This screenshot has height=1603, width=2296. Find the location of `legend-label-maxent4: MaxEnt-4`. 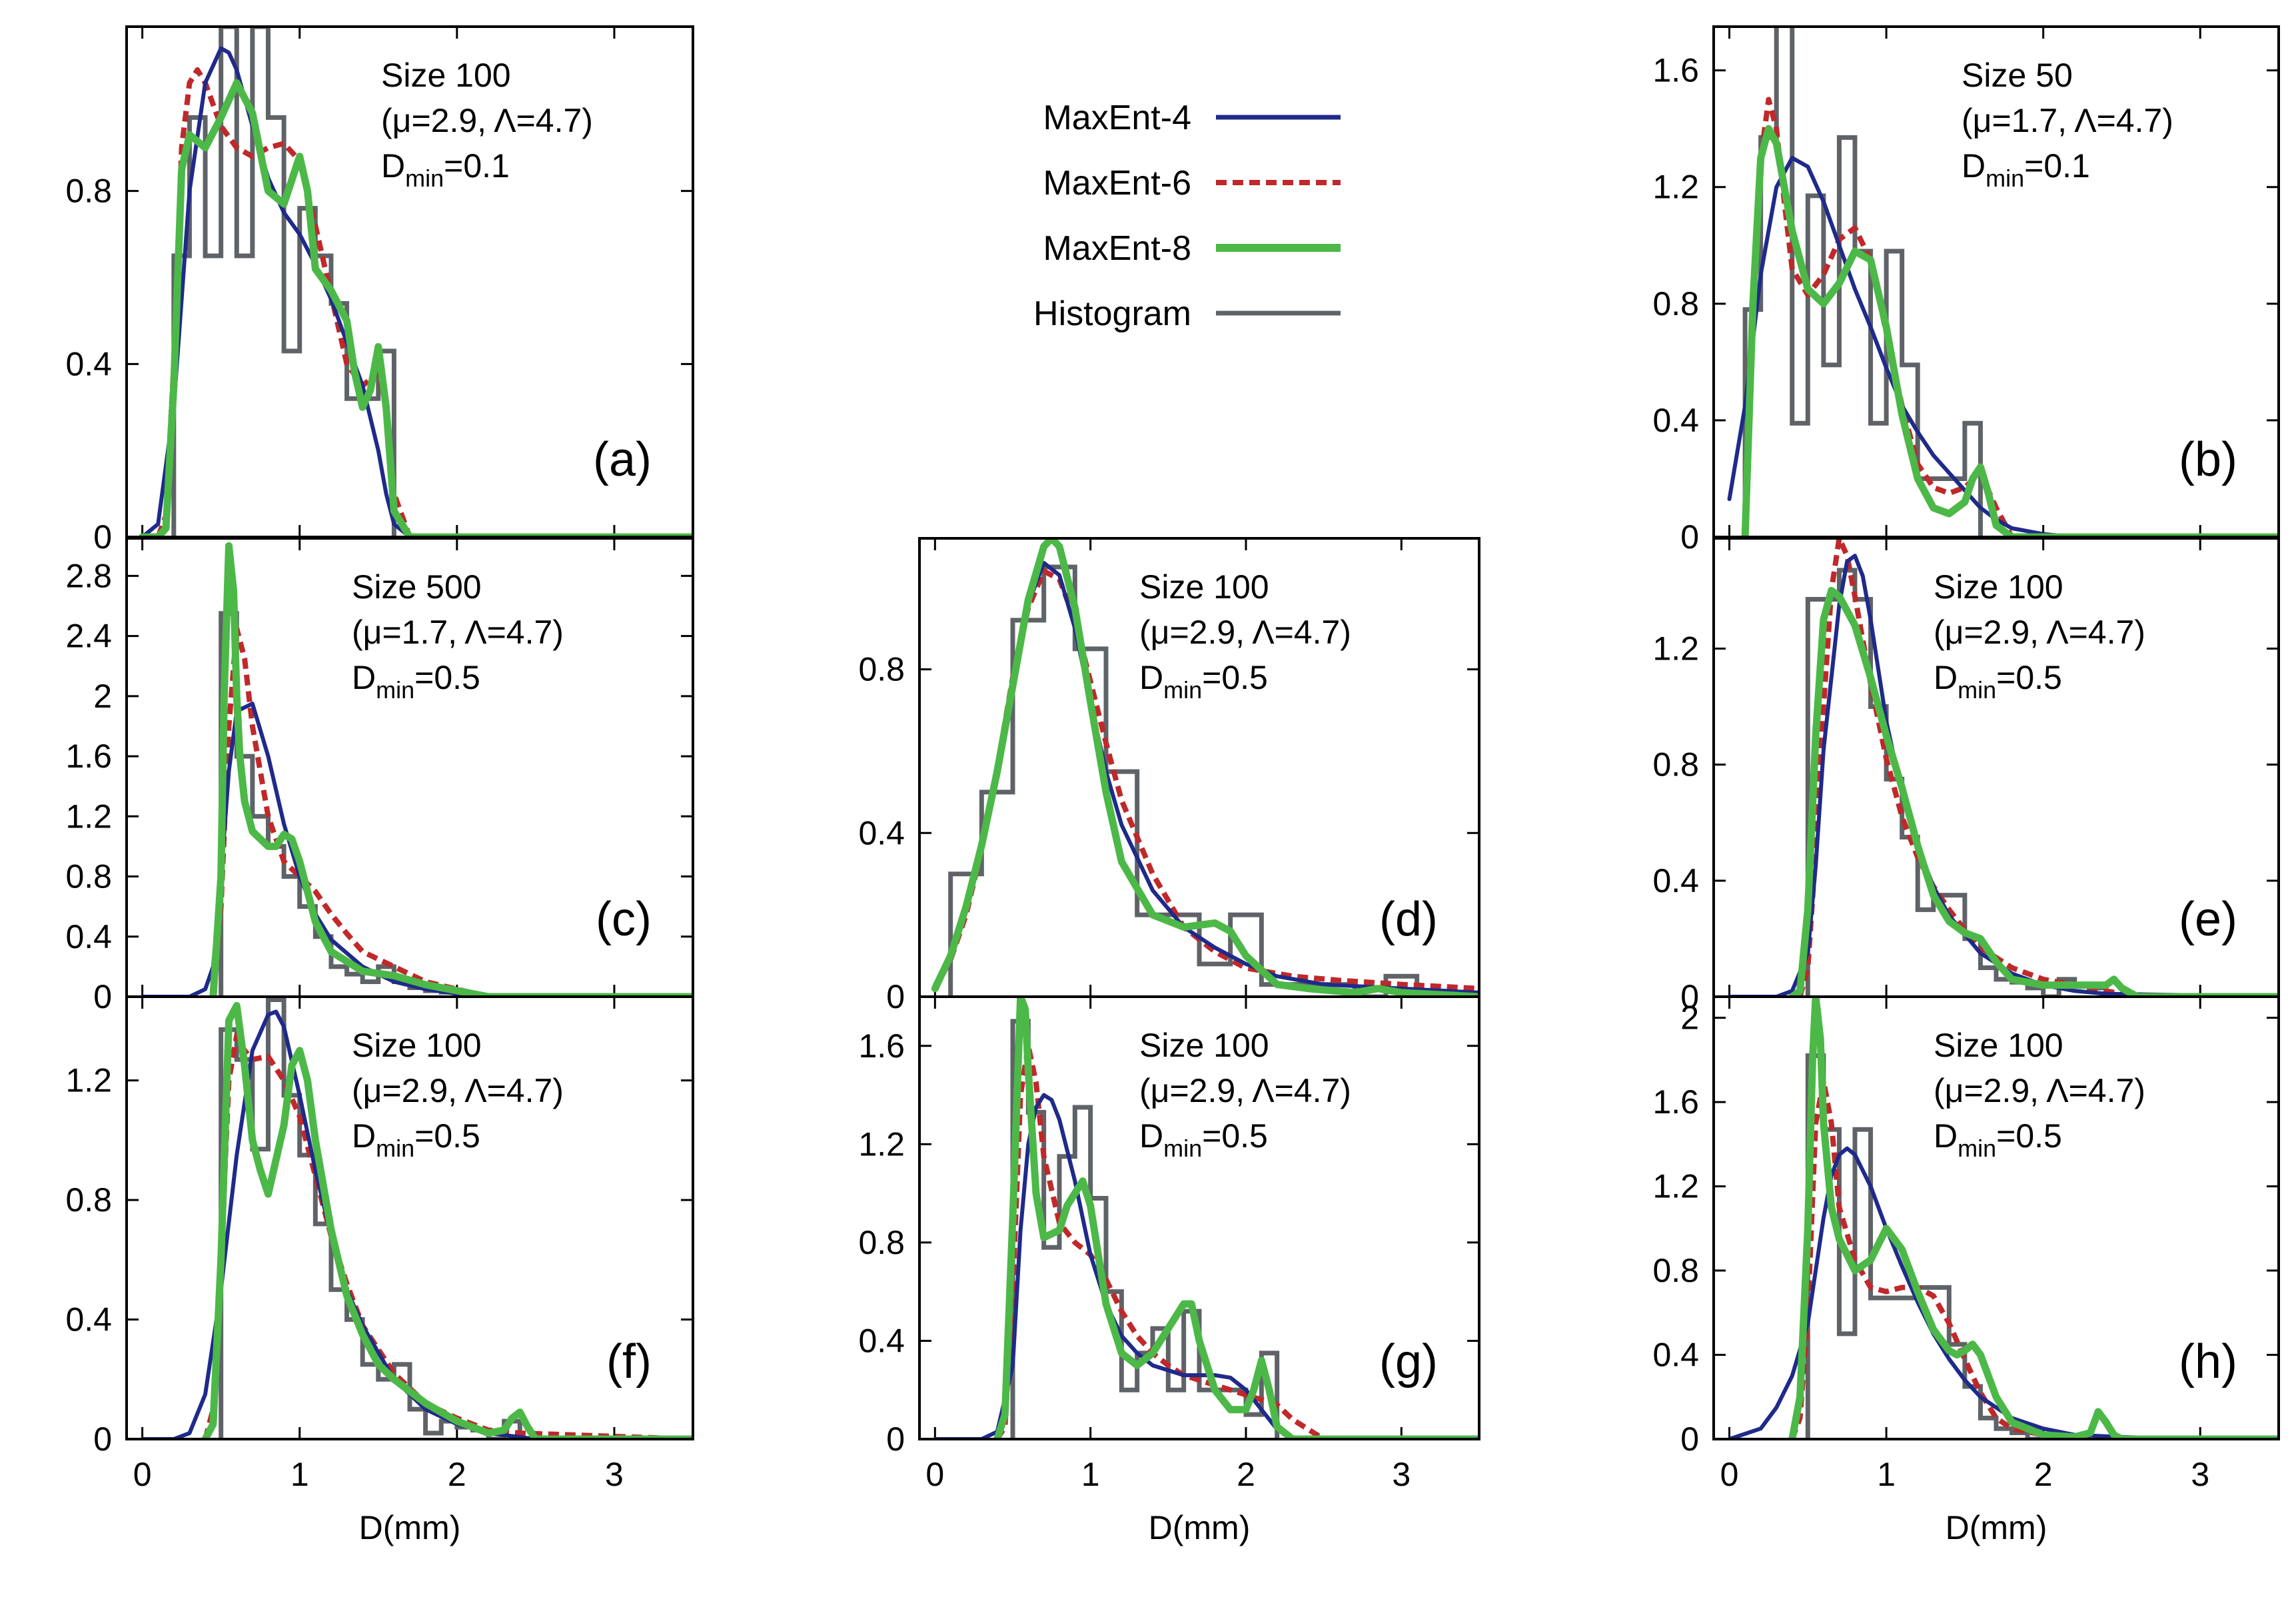

legend-label-maxent4: MaxEnt-4 is located at coordinates (1117, 118).